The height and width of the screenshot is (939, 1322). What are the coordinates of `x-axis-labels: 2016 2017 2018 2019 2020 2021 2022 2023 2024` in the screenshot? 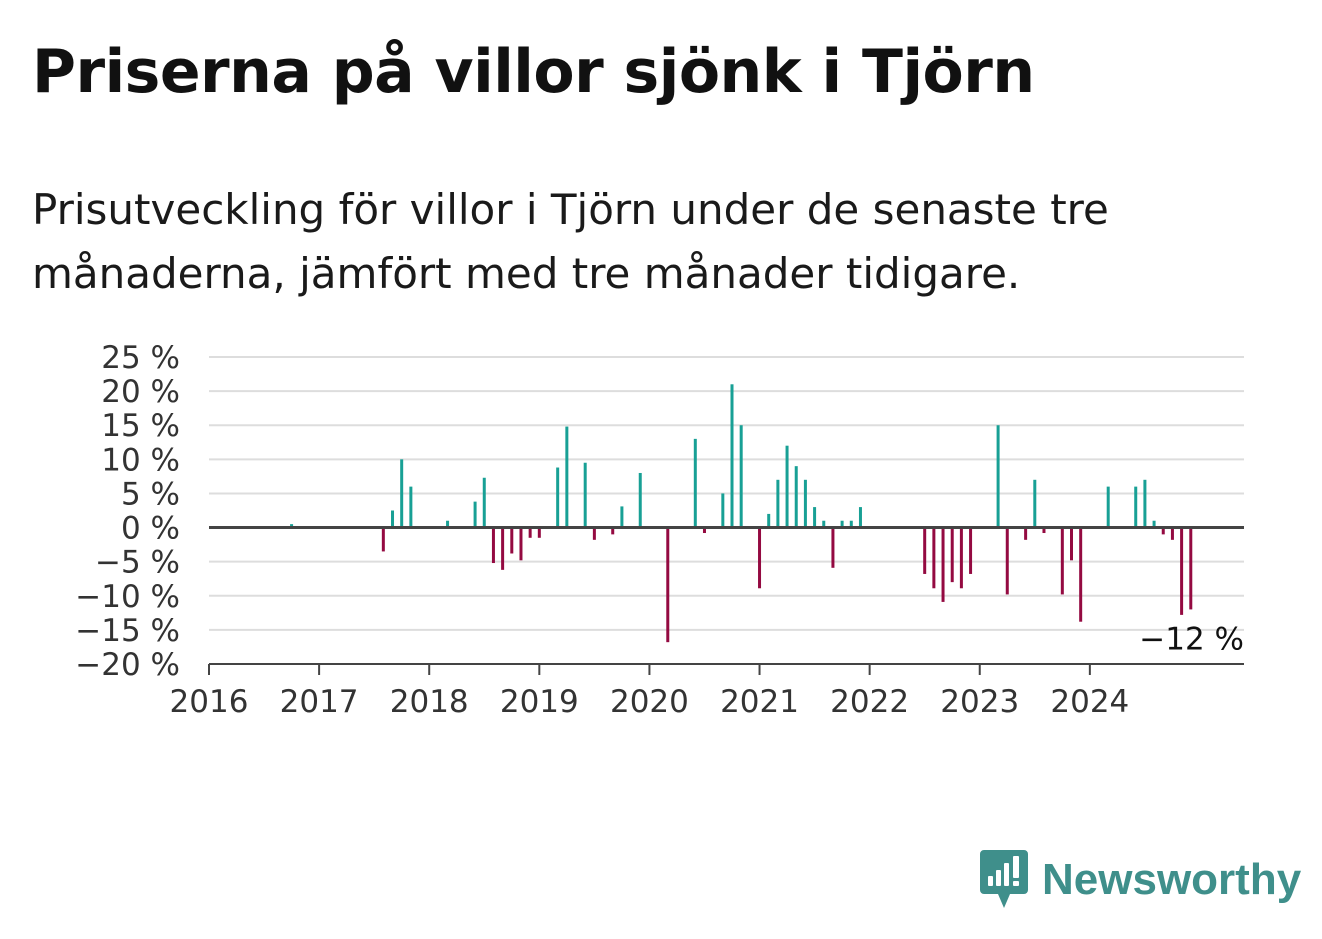 It's located at (650, 702).